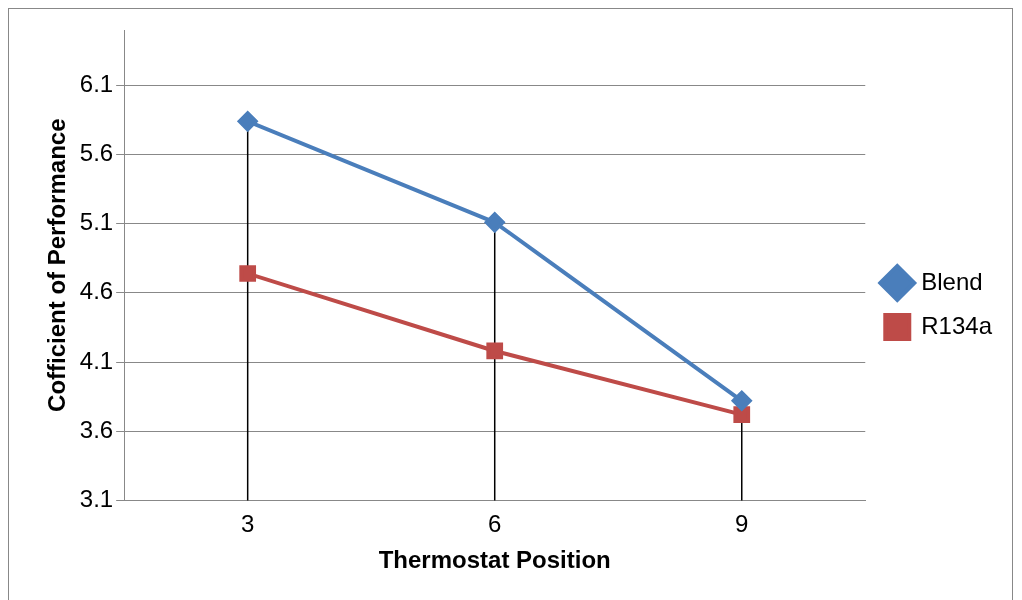 The height and width of the screenshot is (600, 1022). What do you see at coordinates (742, 524) in the screenshot?
I see `x-tick-label: 9` at bounding box center [742, 524].